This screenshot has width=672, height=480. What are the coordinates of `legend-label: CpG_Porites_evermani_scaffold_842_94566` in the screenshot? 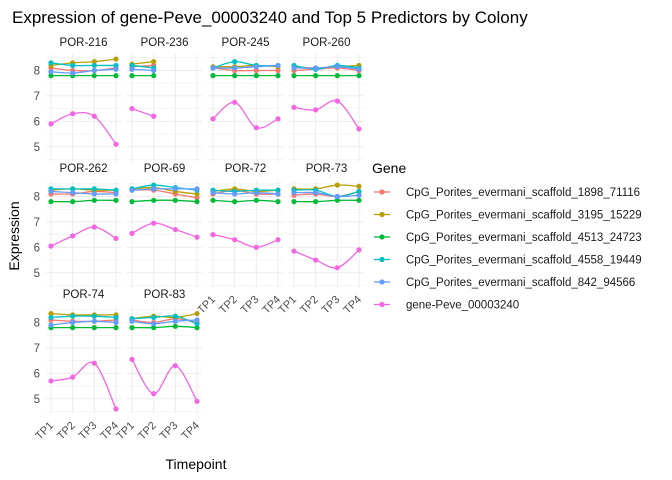 It's located at (520, 283).